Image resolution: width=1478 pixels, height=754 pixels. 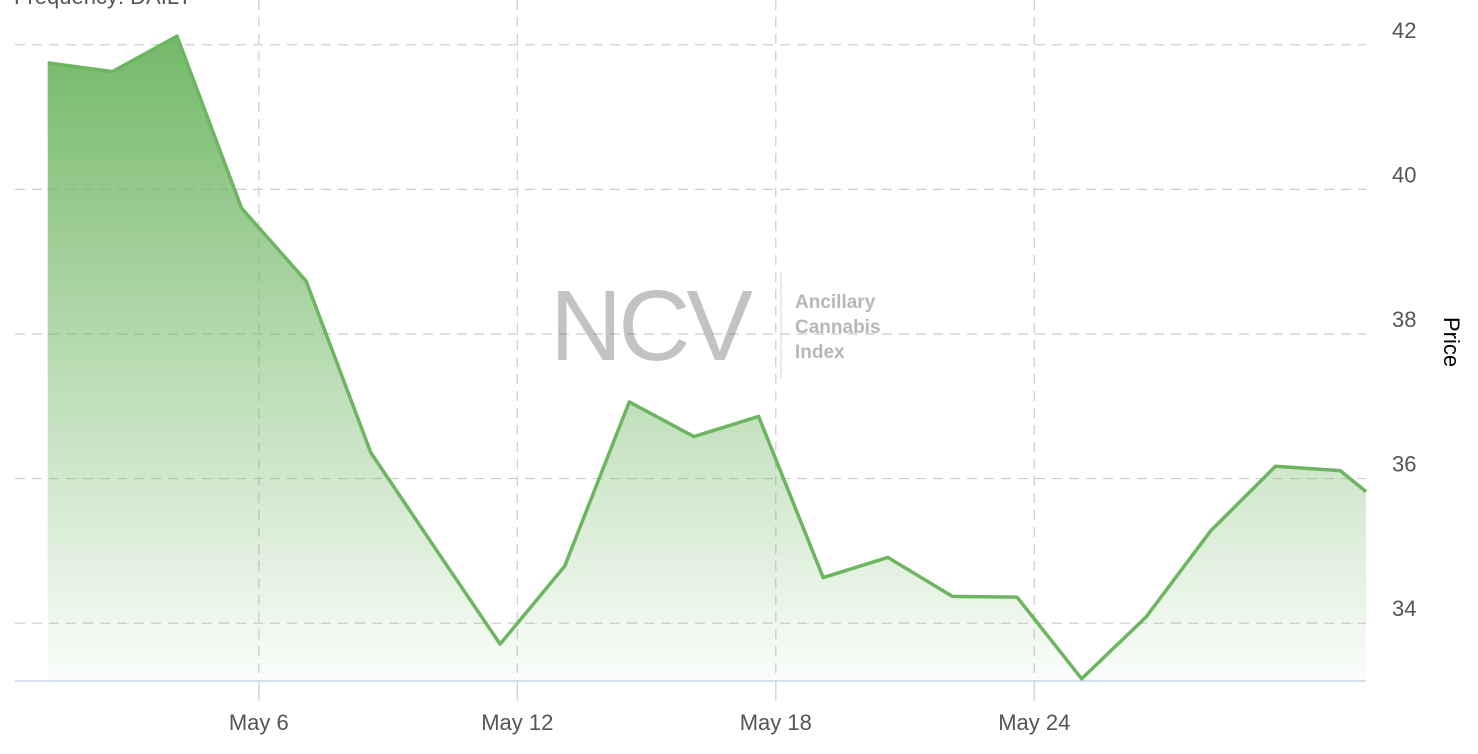 What do you see at coordinates (259, 722) in the screenshot?
I see `x-tick-label: May 6` at bounding box center [259, 722].